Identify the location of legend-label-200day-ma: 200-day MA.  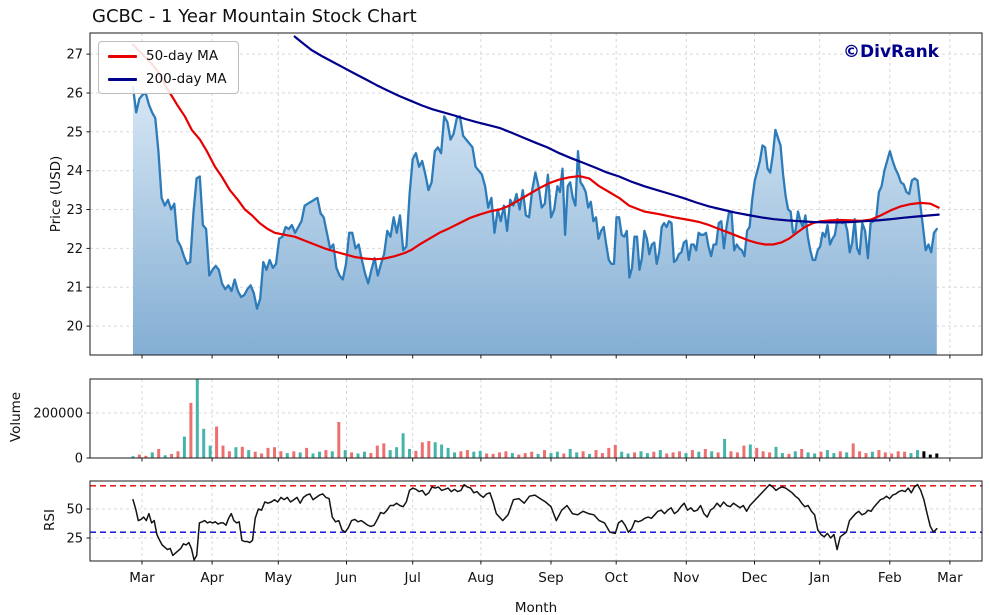
(186, 79).